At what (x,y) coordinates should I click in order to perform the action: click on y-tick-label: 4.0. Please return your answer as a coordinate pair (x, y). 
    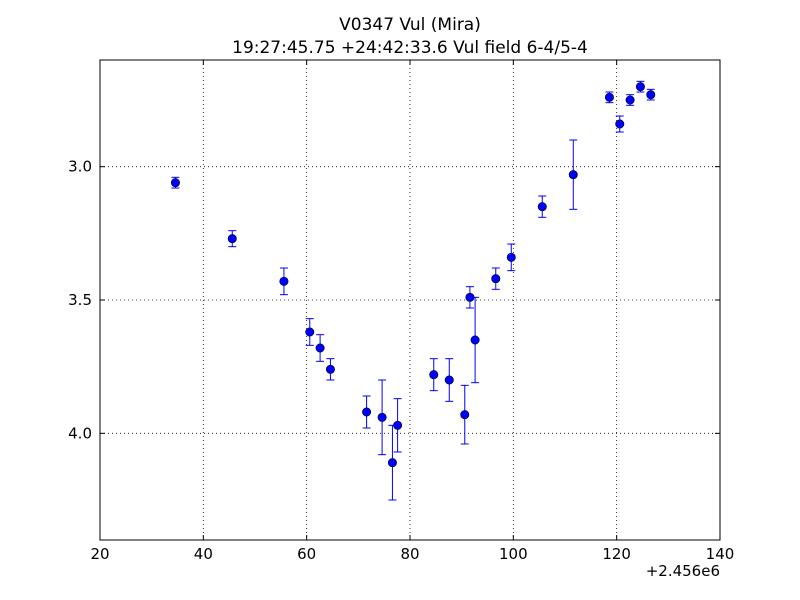
    Looking at the image, I should click on (80, 433).